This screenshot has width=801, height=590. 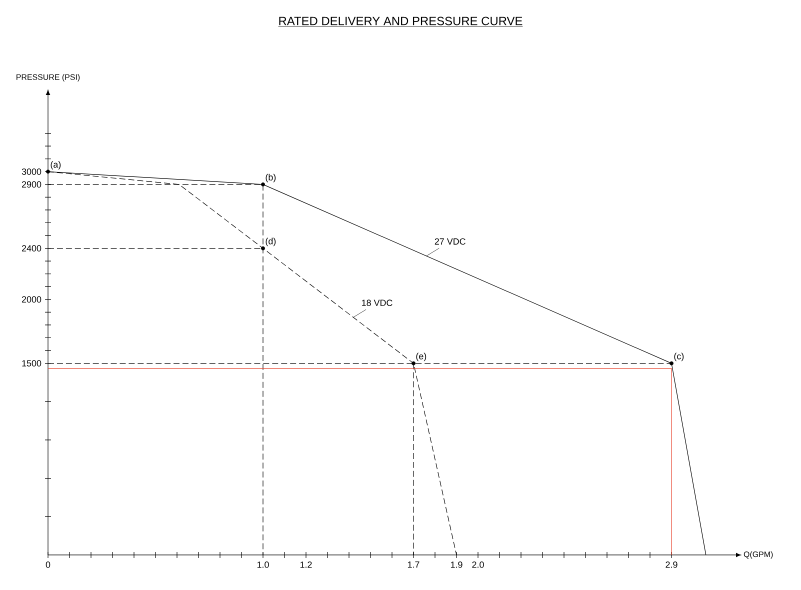 I want to click on x-tick-label: 1.0, so click(x=263, y=564).